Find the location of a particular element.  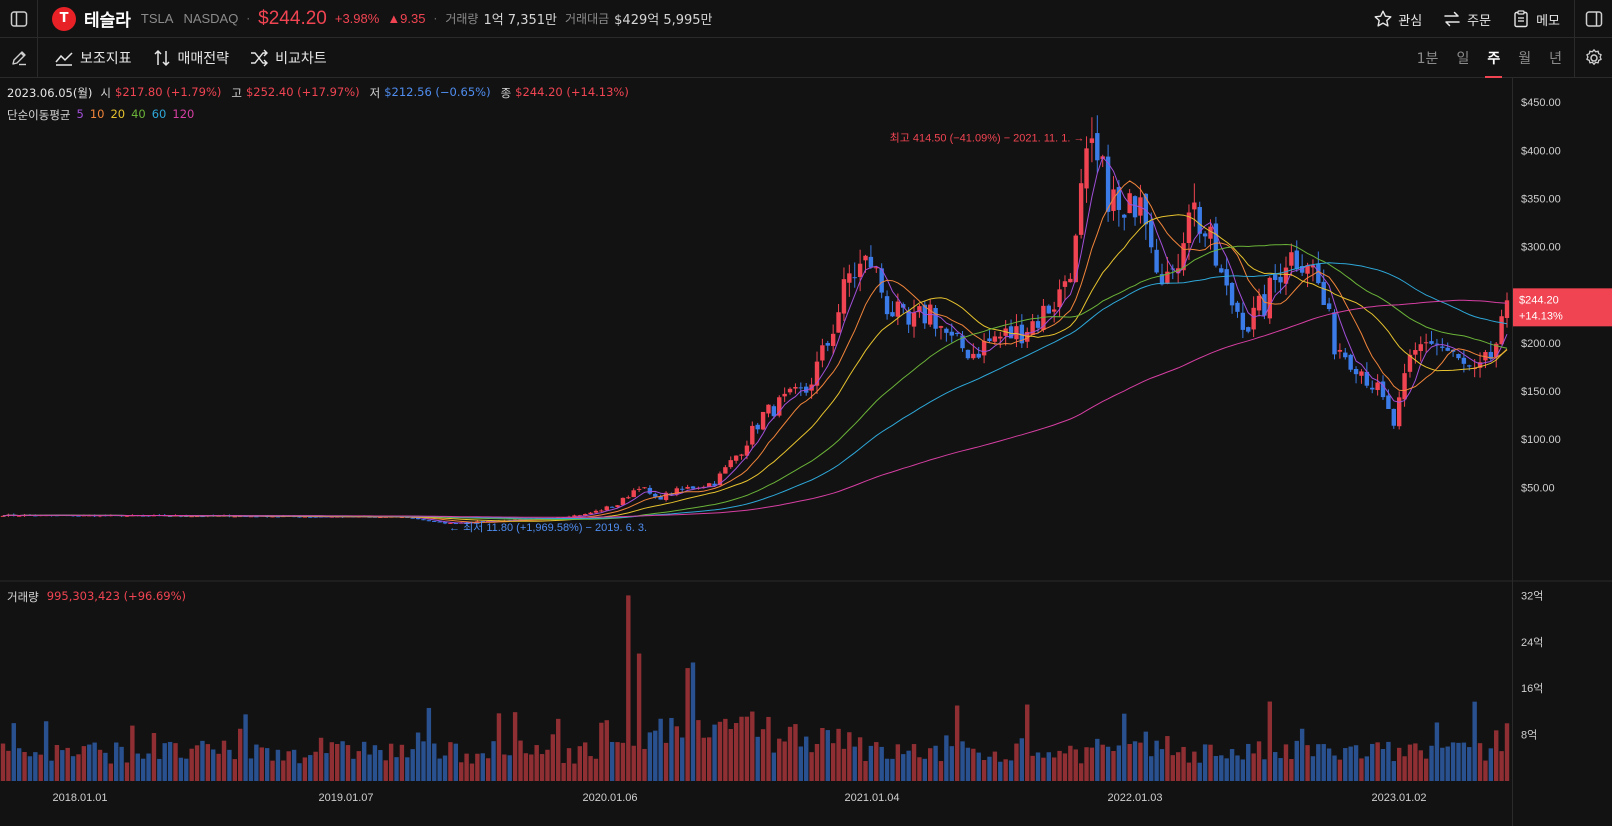

watchlist-label: 관심 is located at coordinates (1410, 21).